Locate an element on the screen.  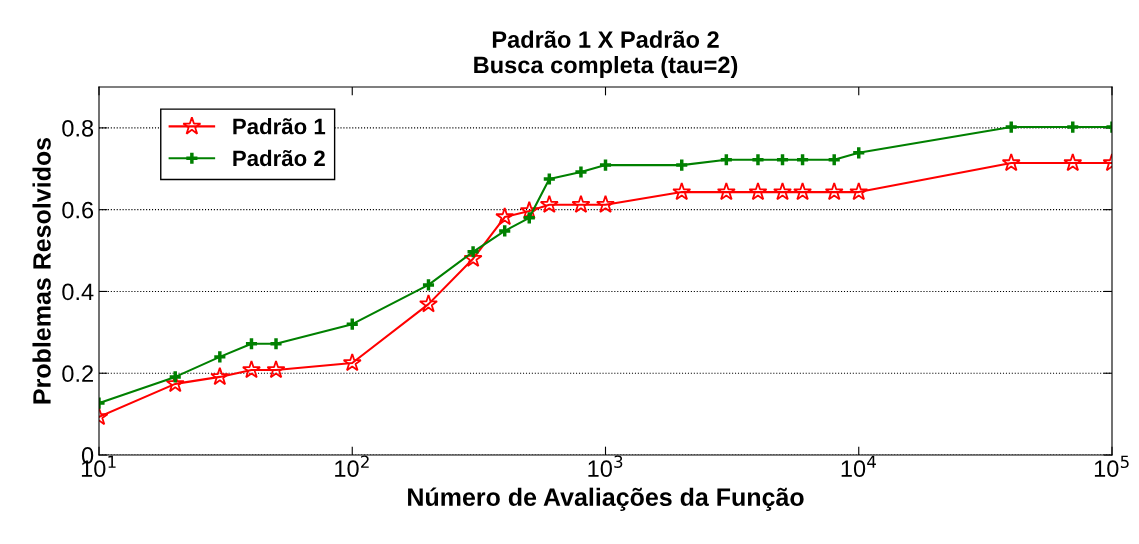
y-tick-label: 0.6 is located at coordinates (78, 210).